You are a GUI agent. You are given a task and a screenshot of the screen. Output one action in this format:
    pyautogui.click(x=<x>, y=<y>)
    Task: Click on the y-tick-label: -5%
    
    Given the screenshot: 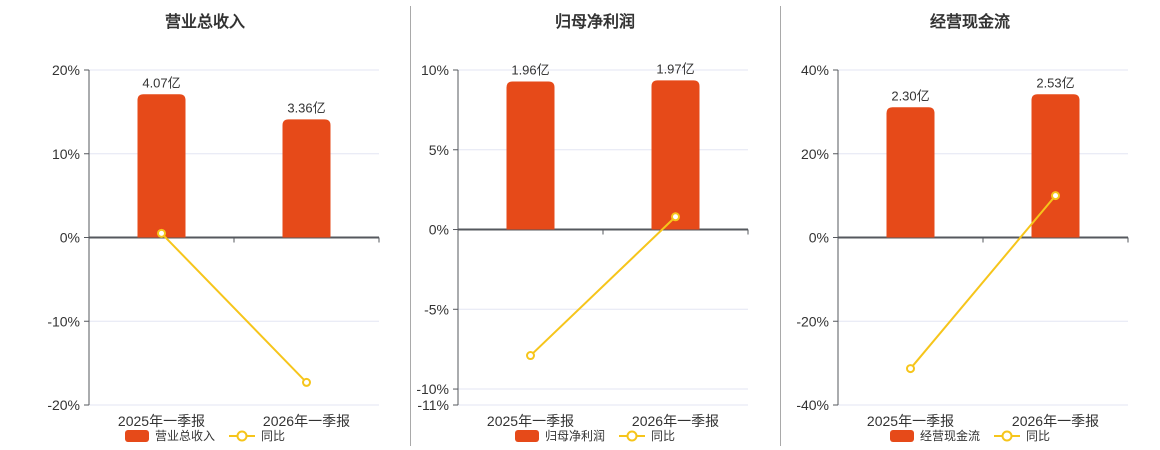 What is the action you would take?
    pyautogui.click(x=436, y=309)
    